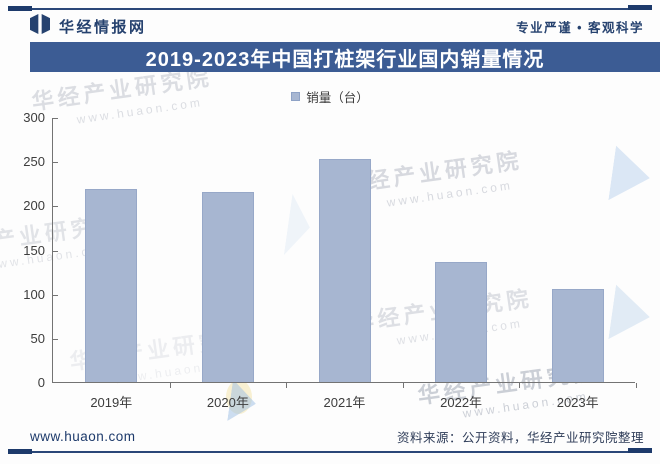 The width and height of the screenshot is (660, 464). I want to click on header-slogan: 专业严谨 • 客观科学, so click(580, 28).